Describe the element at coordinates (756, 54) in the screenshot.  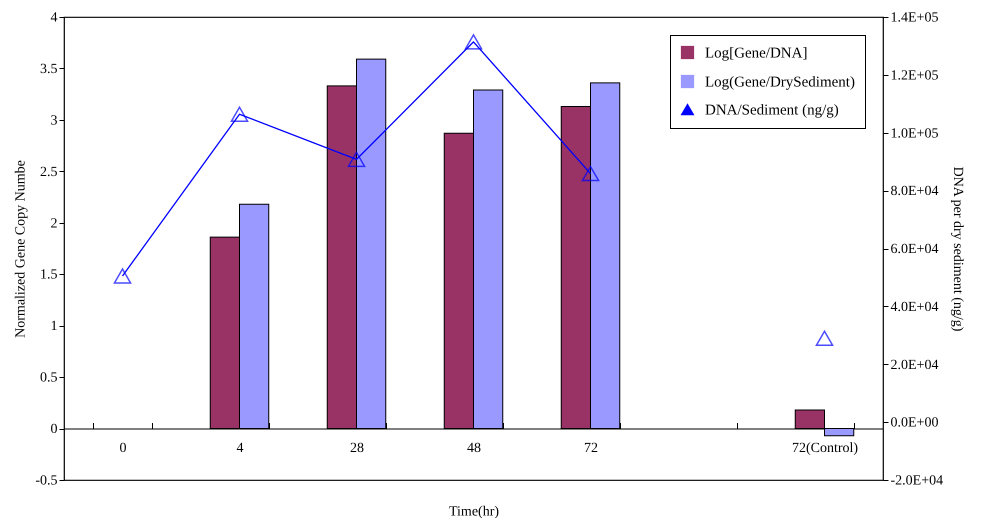
I see `legend-label: Log[Gene/DNA]` at that location.